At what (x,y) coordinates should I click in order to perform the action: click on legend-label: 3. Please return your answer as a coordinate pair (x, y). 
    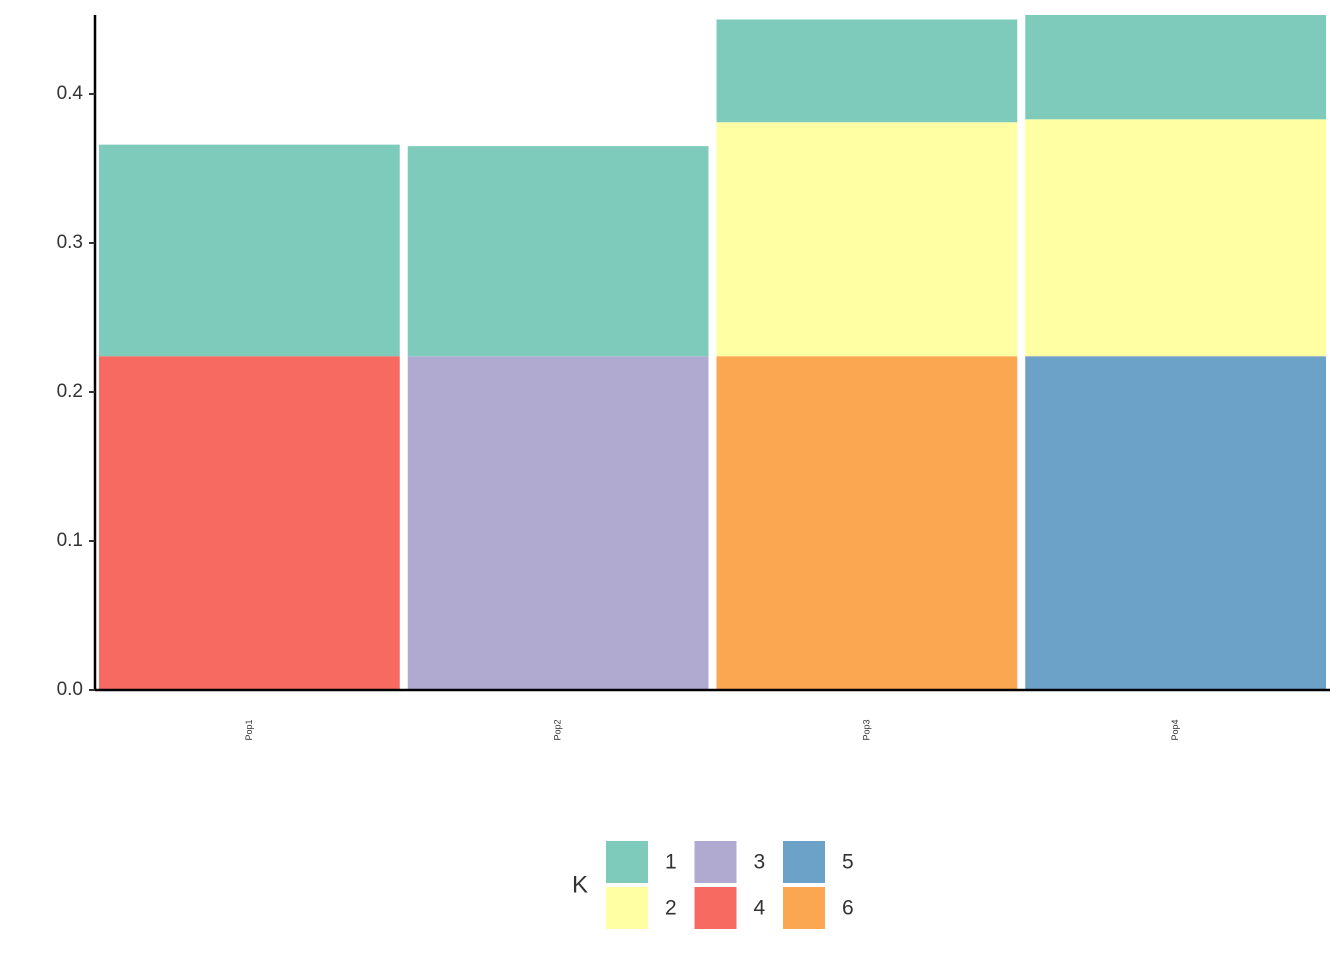
    Looking at the image, I should click on (760, 862).